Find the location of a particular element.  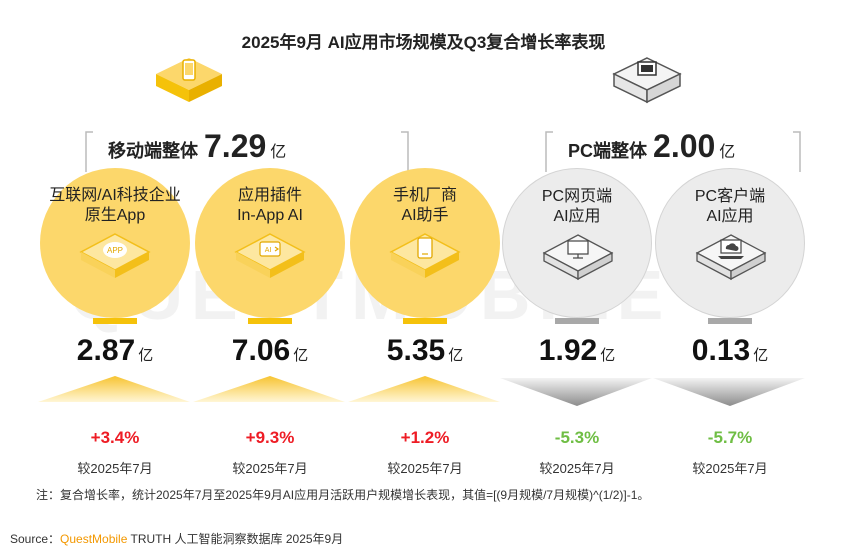

segment-value-number: 7.06 is located at coordinates (261, 350).